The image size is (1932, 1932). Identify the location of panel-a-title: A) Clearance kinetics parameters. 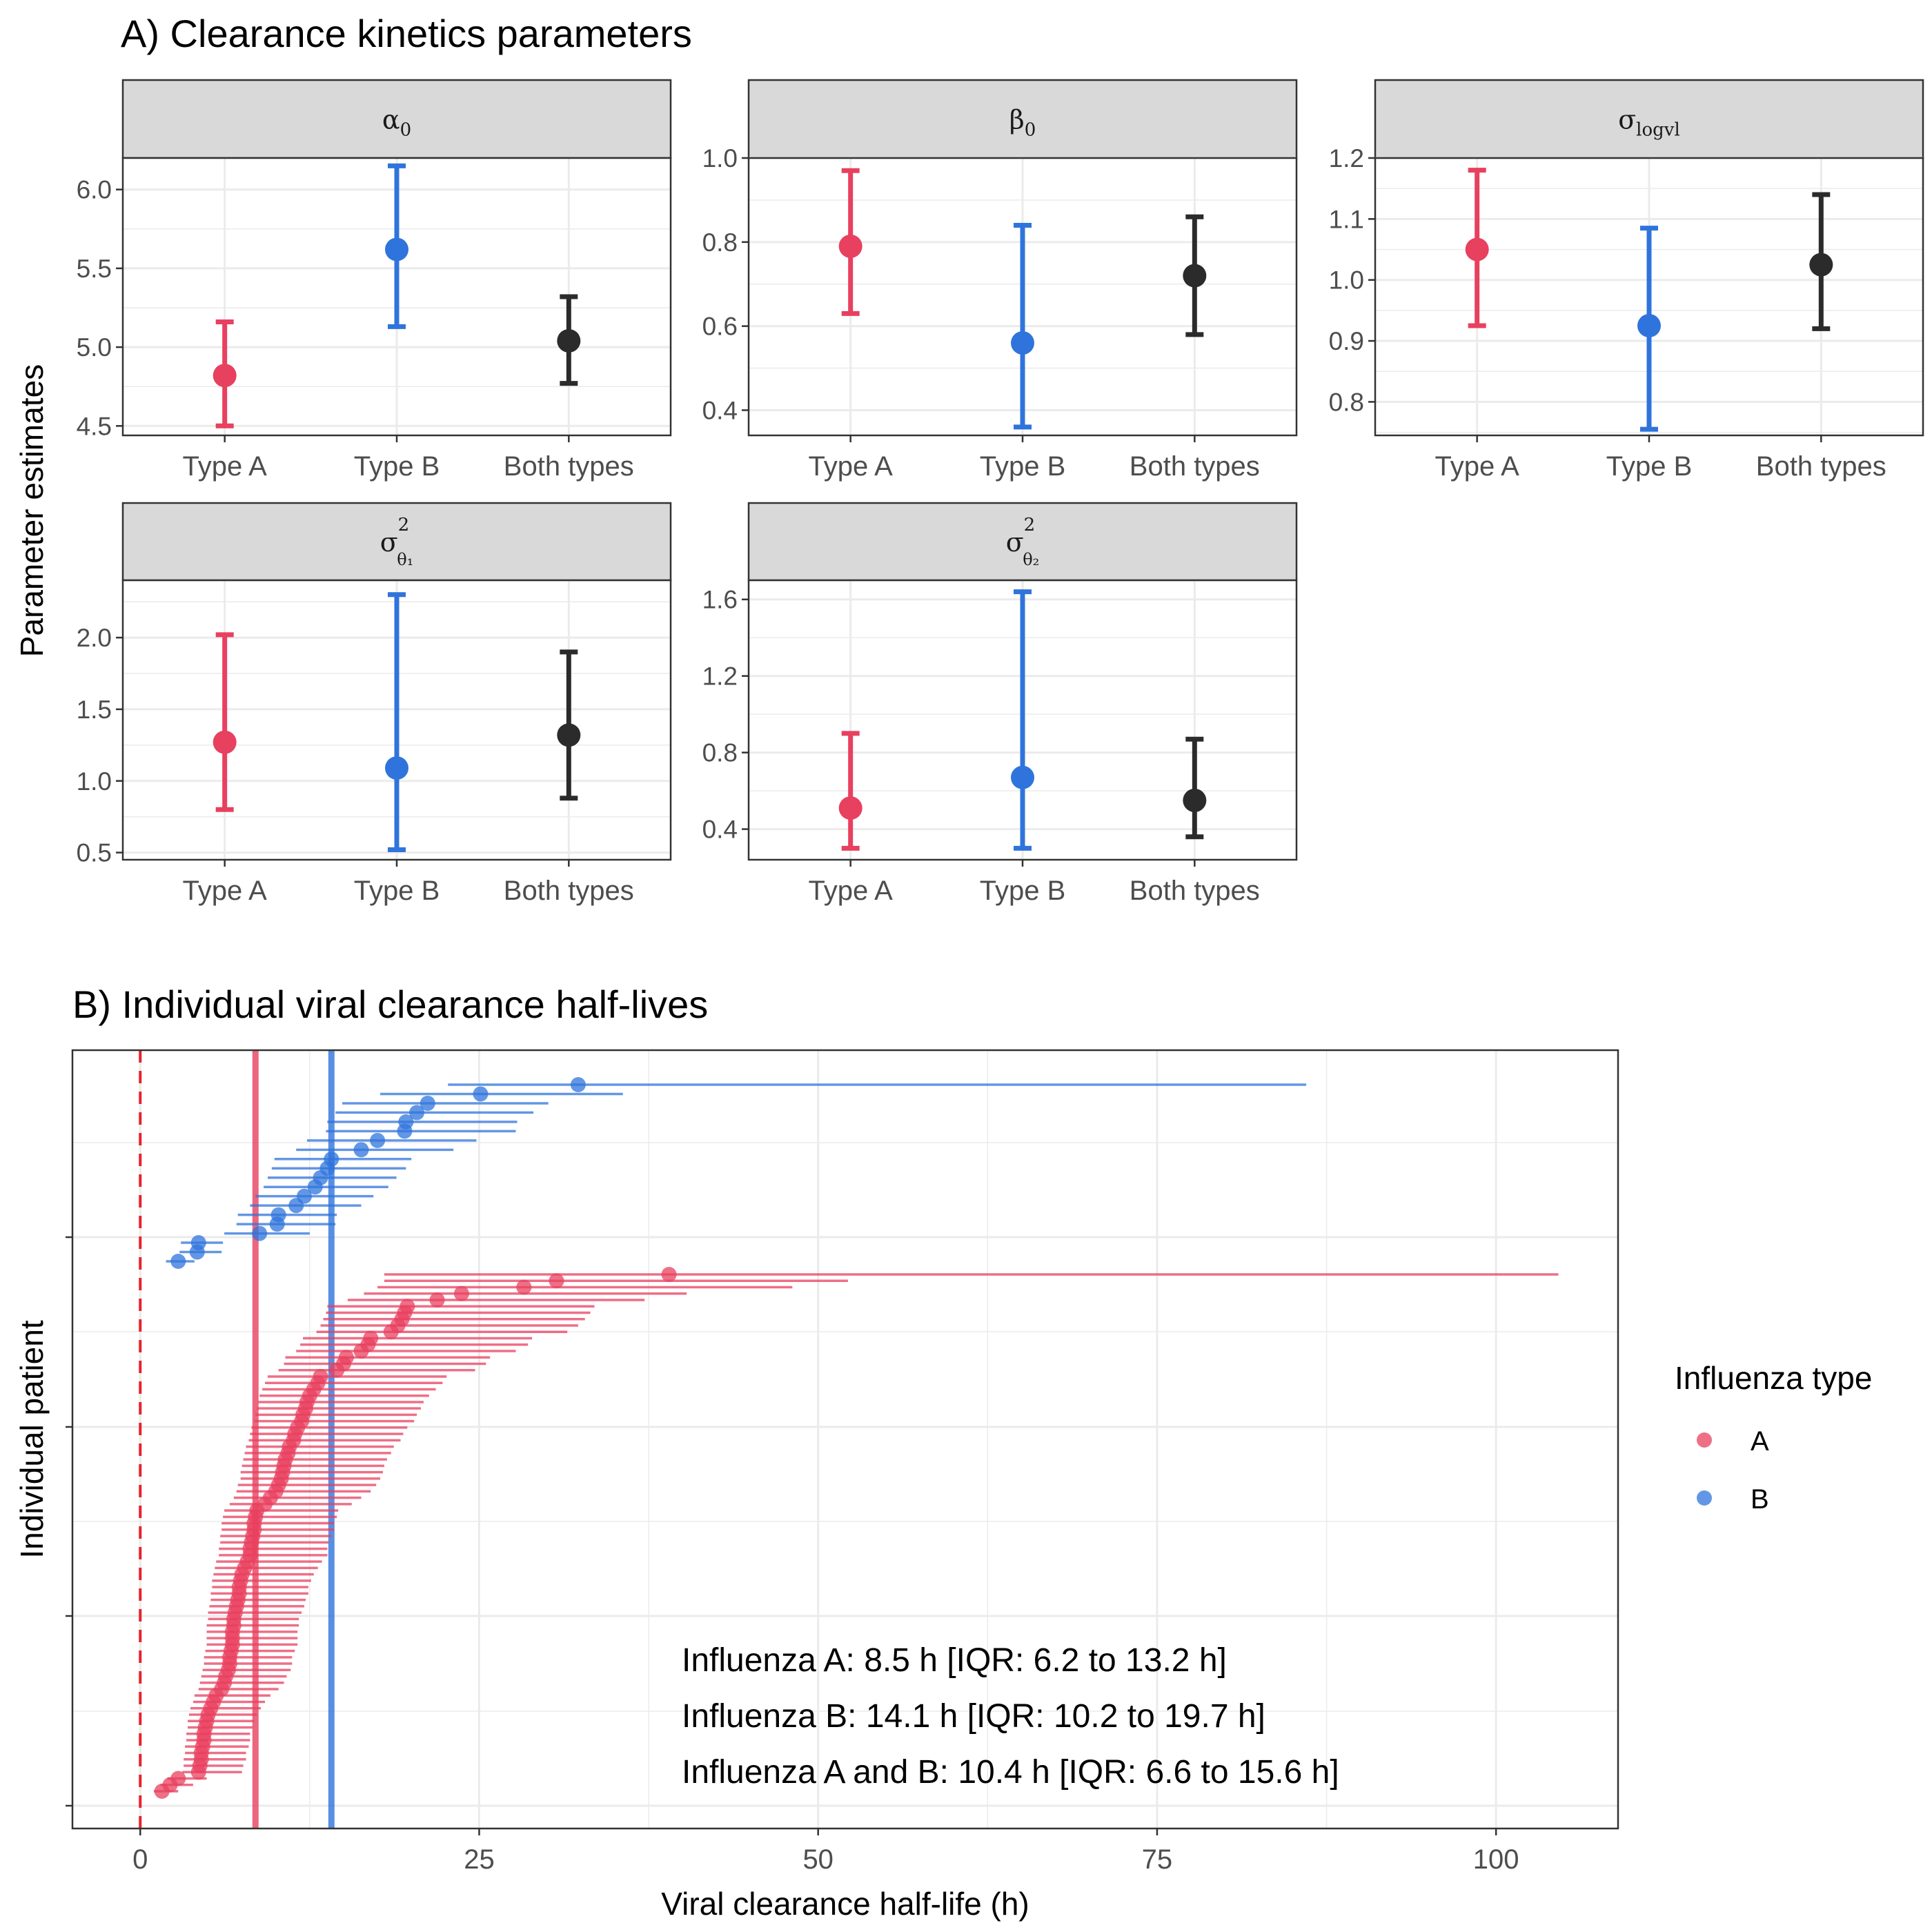
(406, 33).